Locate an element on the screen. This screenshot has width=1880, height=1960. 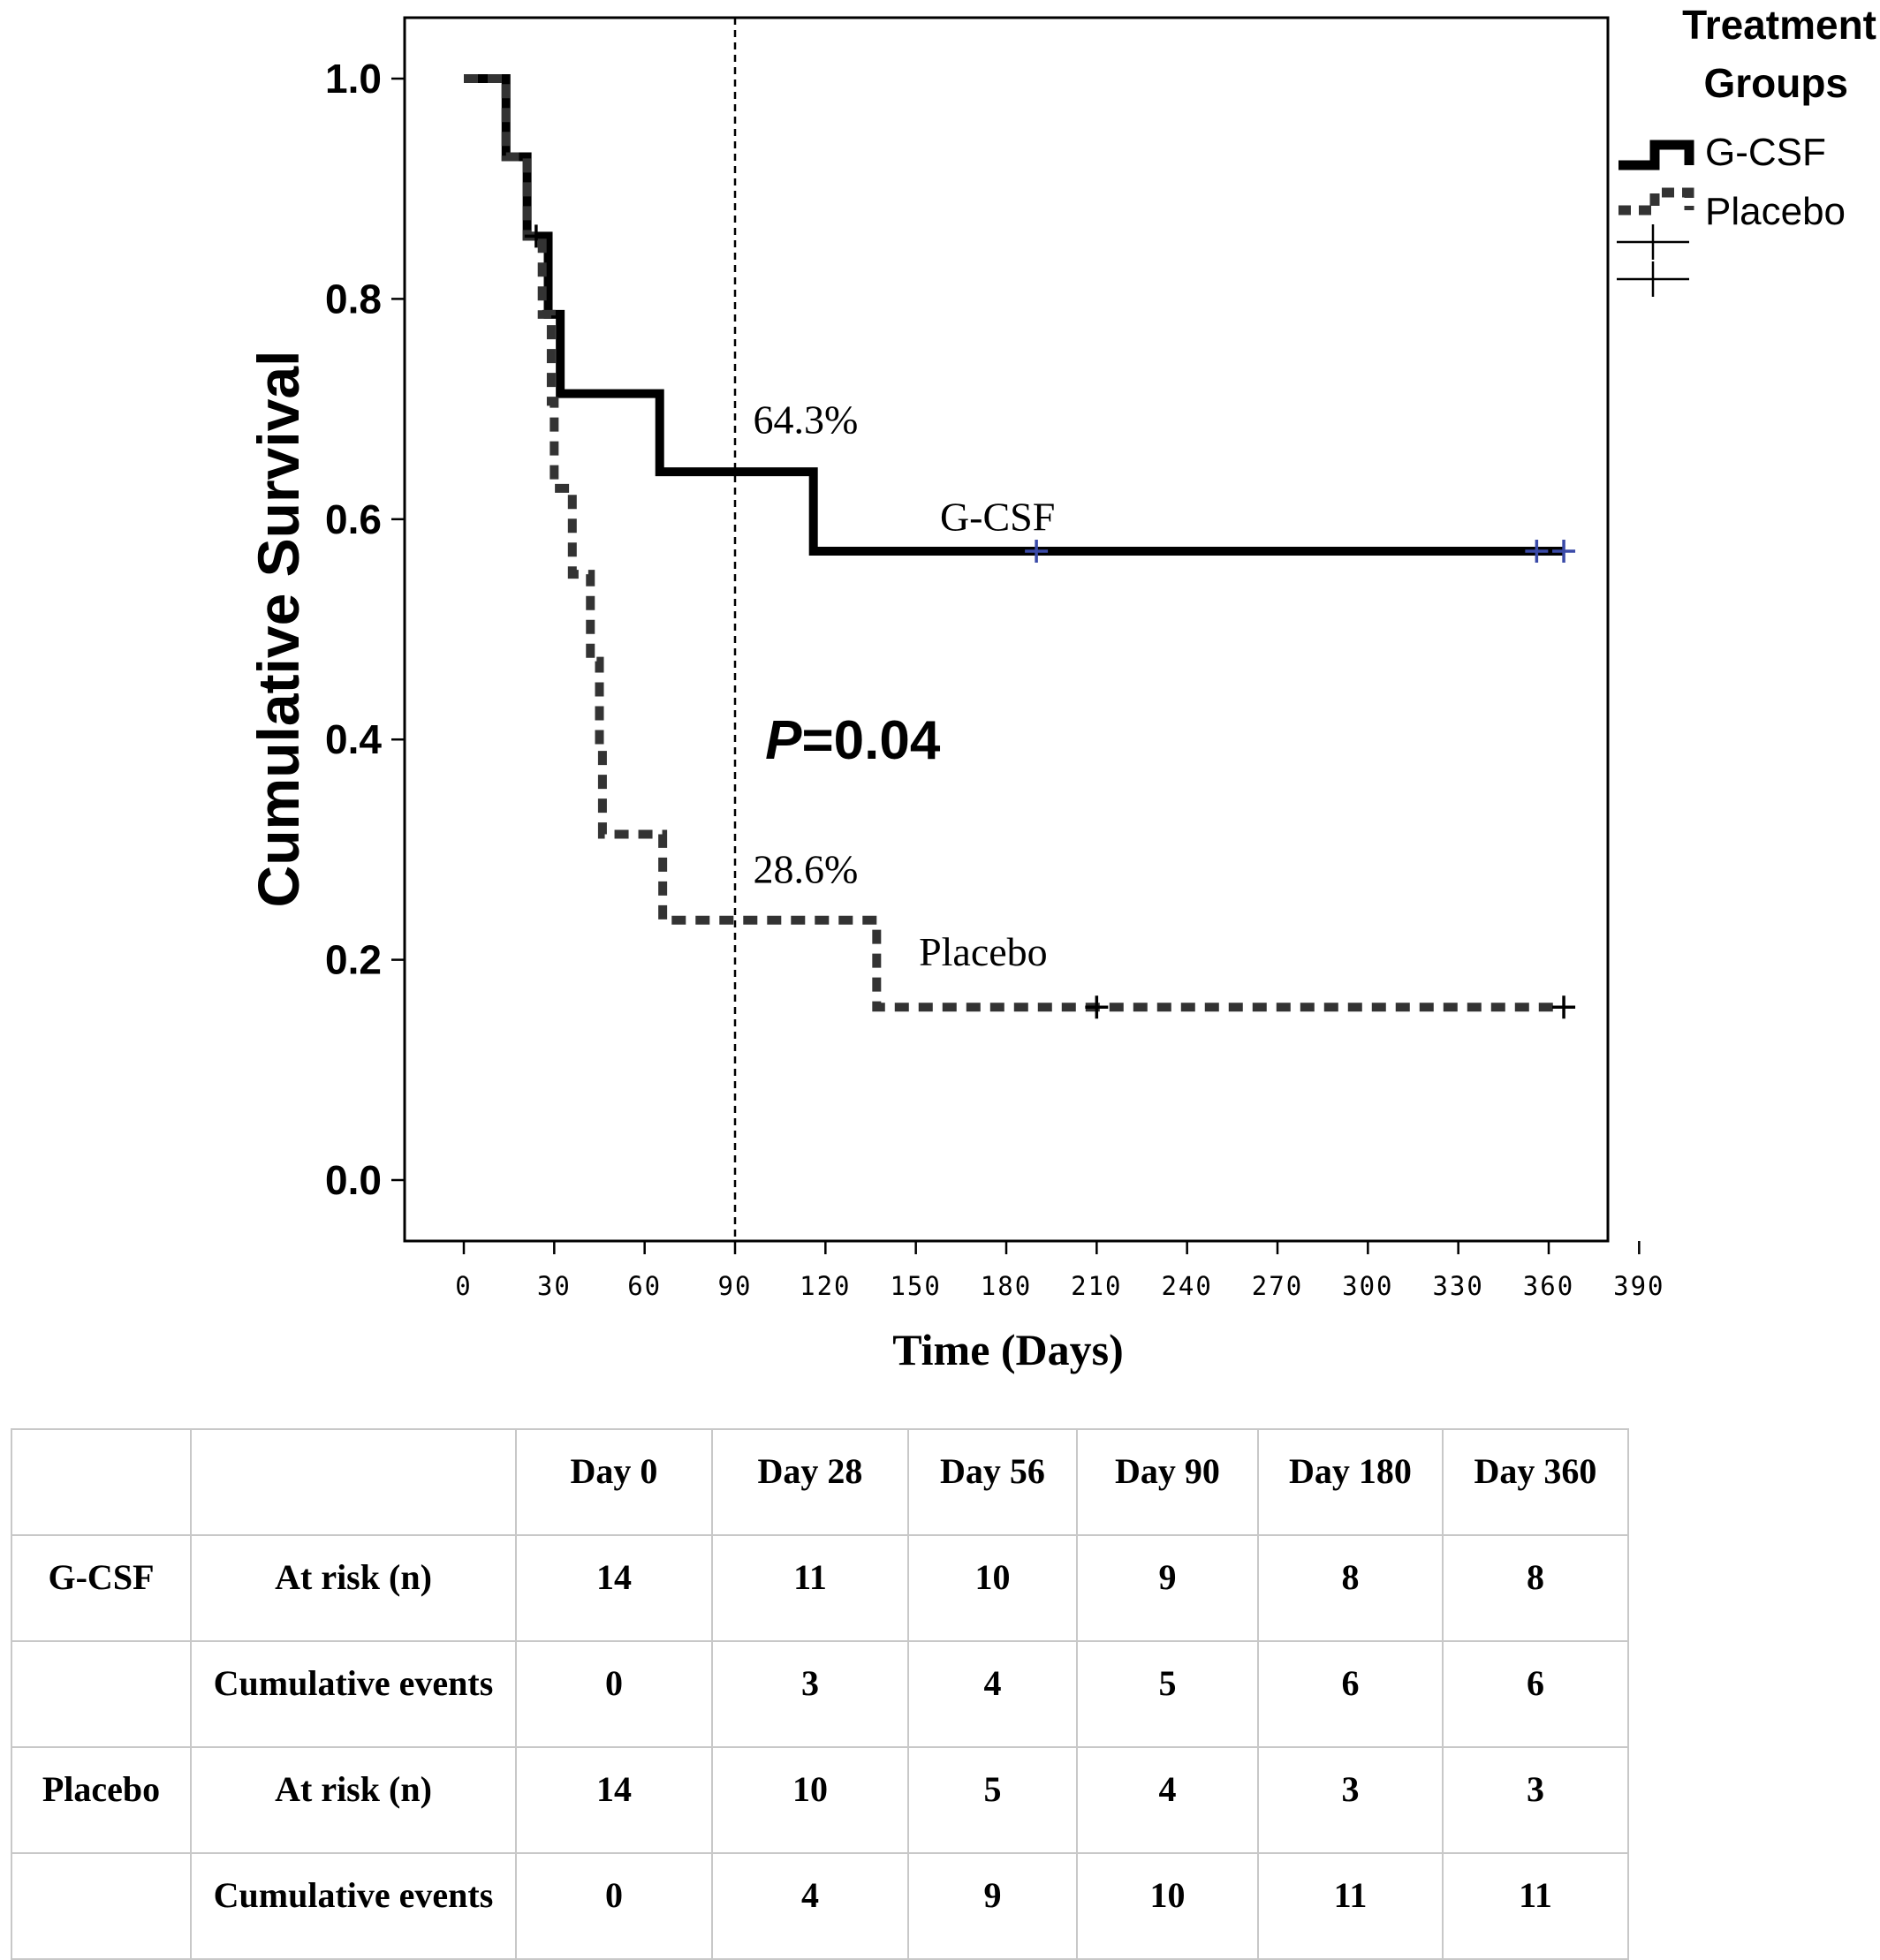
header-cell: Day 0 is located at coordinates (614, 1482).